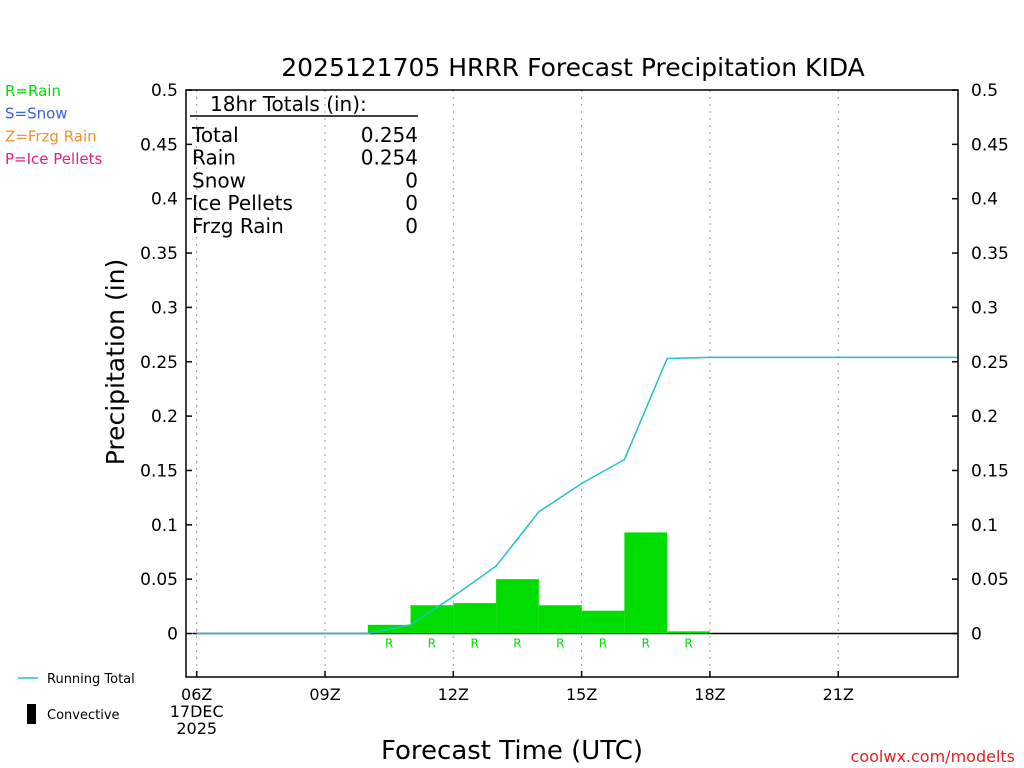 Image resolution: width=1024 pixels, height=768 pixels. Describe the element at coordinates (91, 679) in the screenshot. I see `running-total-legend-label: Running Total` at that location.